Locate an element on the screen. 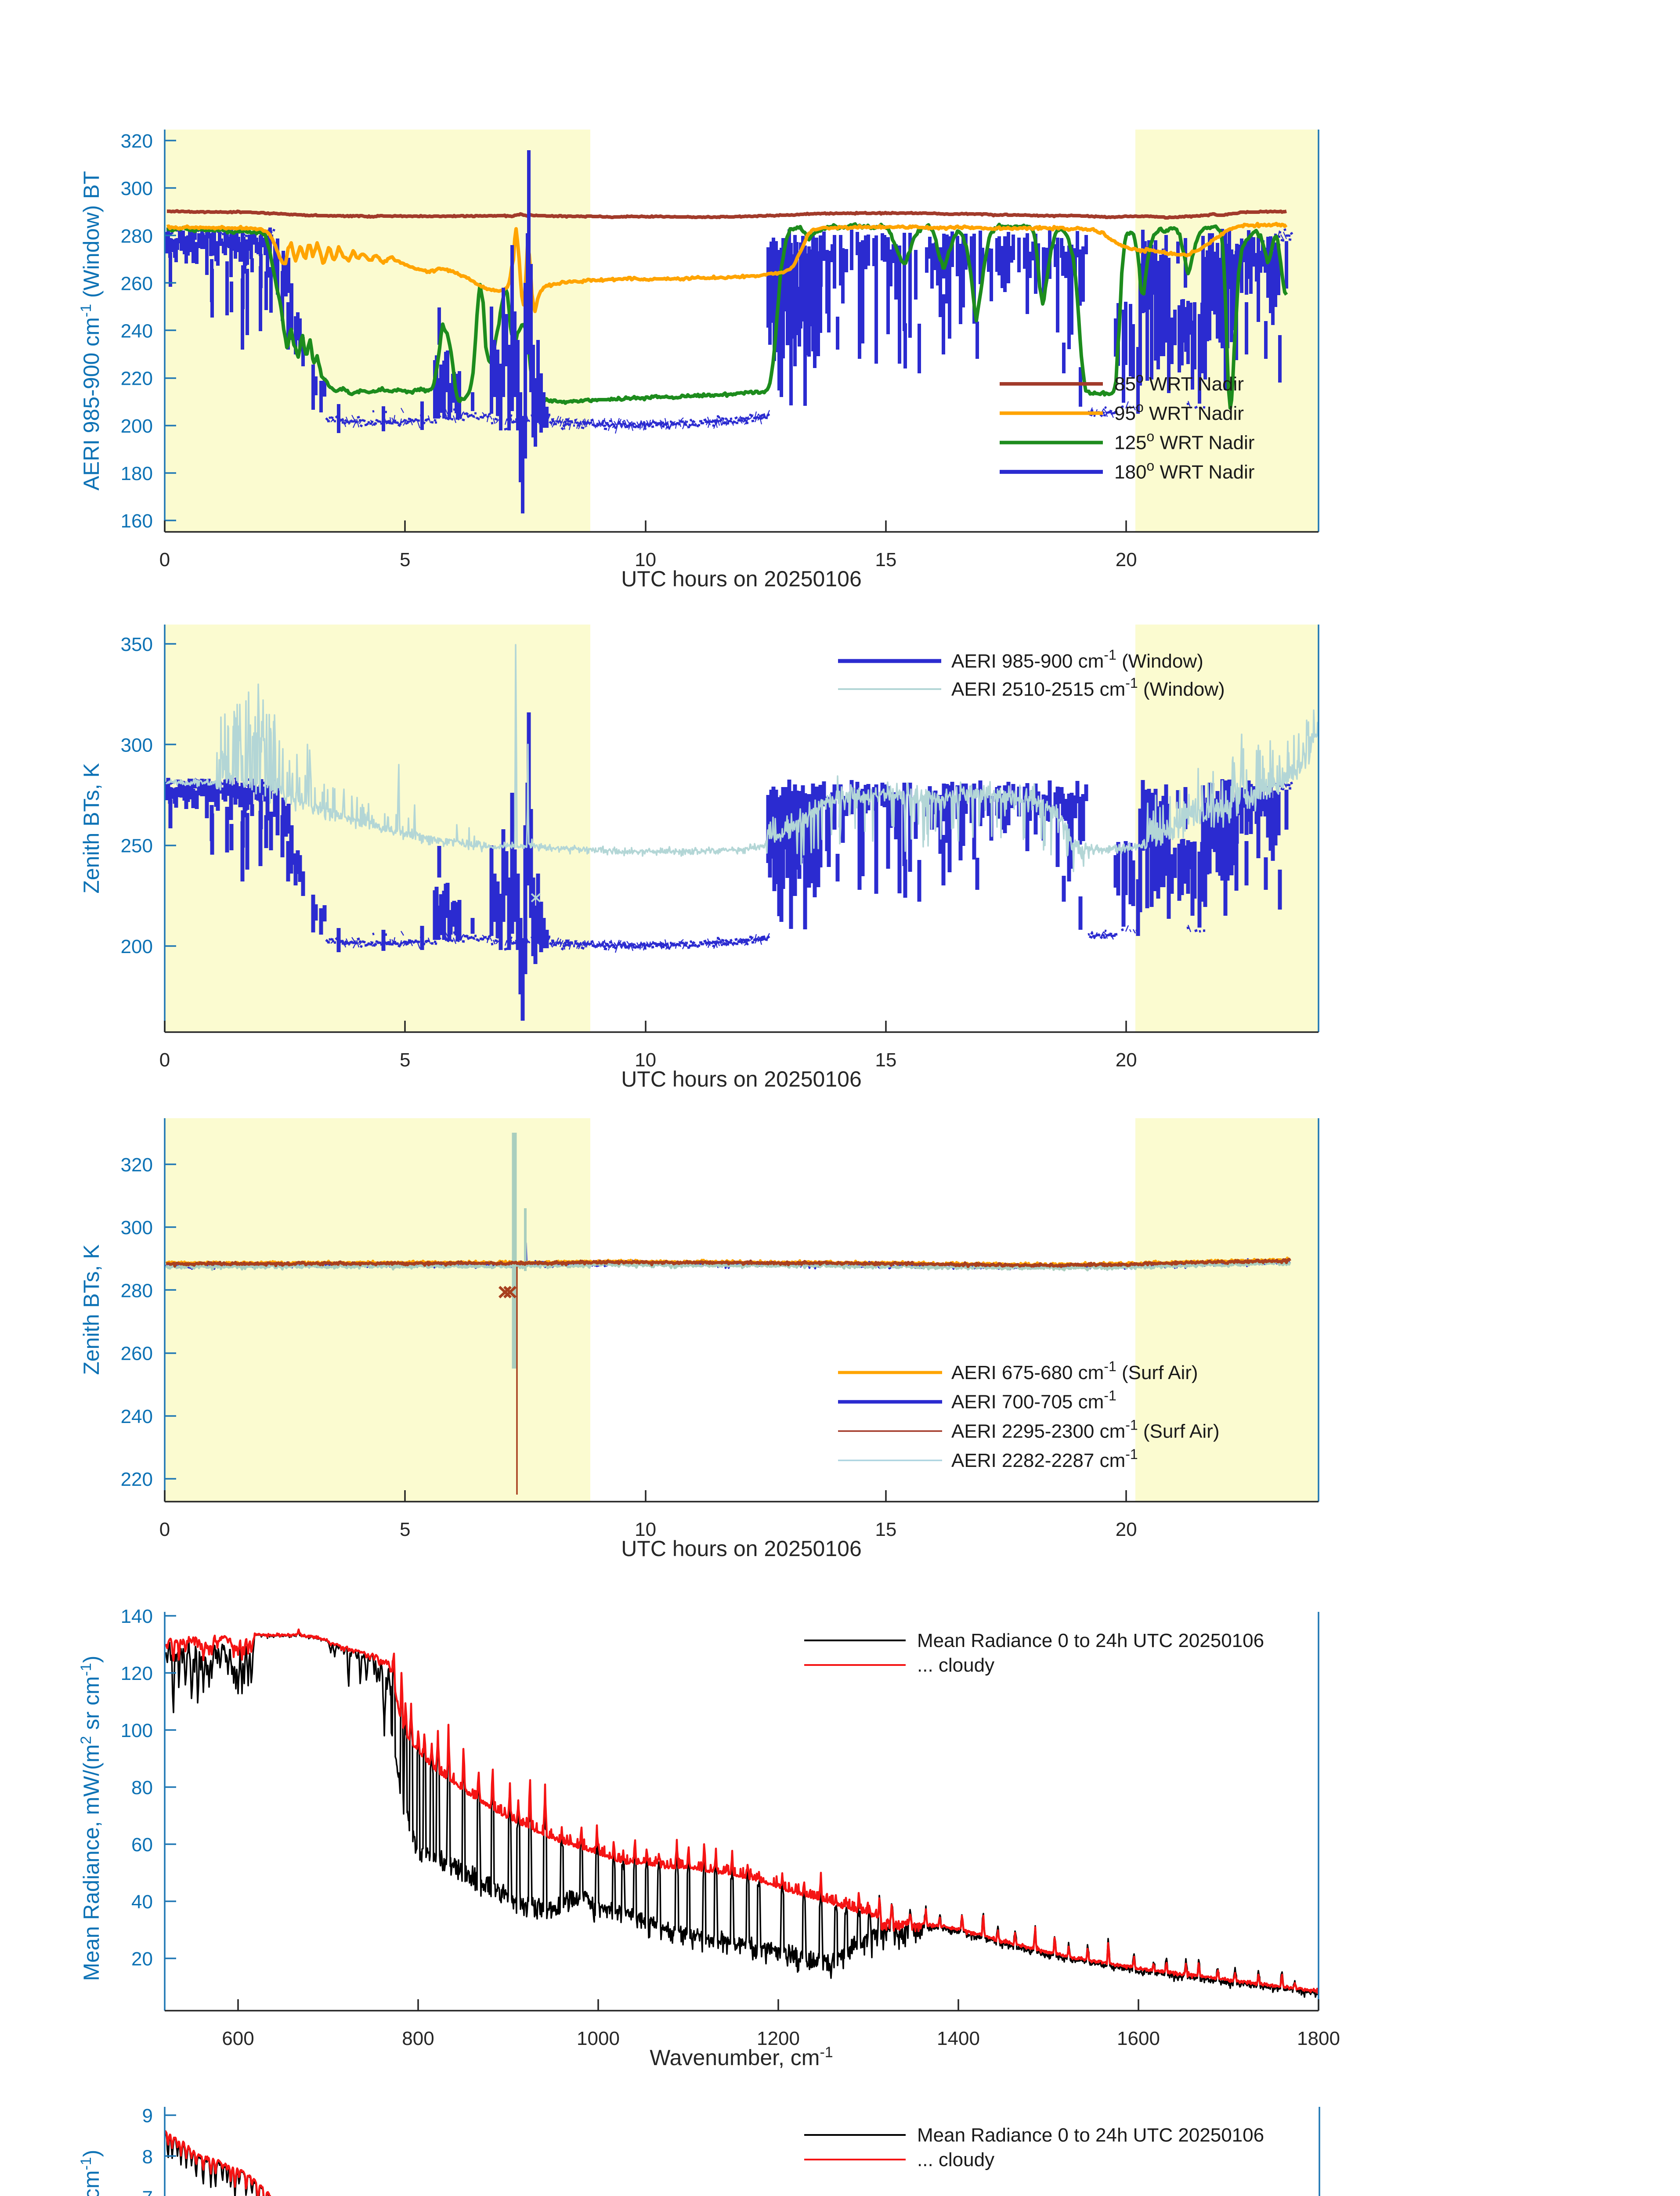 Image resolution: width=1680 pixels, height=2196 pixels. svg-text: 60 is located at coordinates (142, 1845).